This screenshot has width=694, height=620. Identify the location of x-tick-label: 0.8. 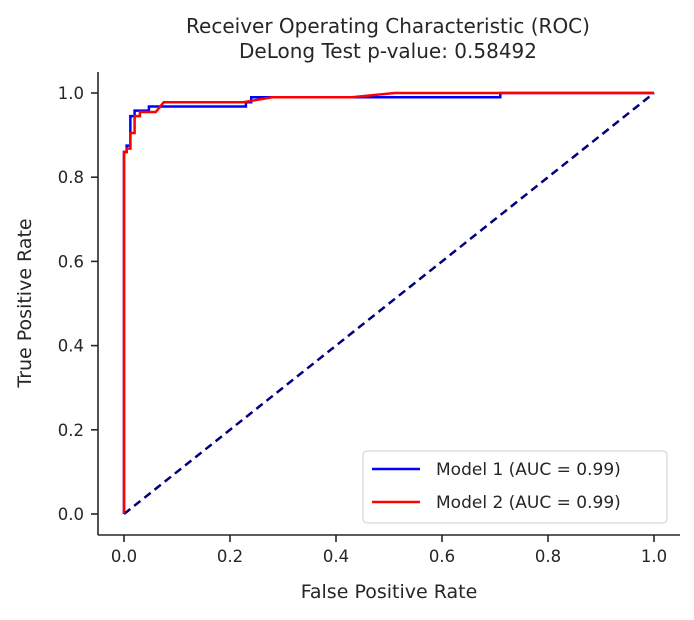
(548, 556).